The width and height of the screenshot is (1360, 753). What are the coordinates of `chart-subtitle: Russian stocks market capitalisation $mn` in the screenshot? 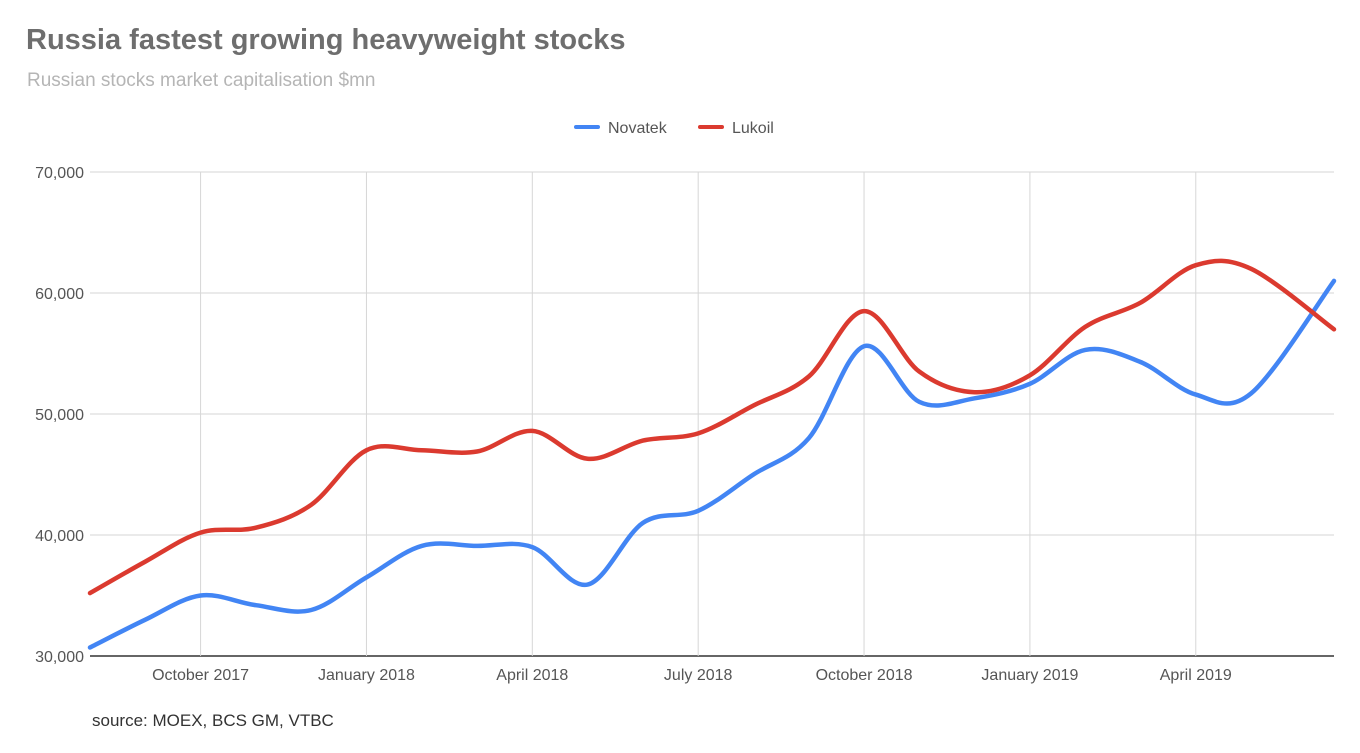 It's located at (201, 80).